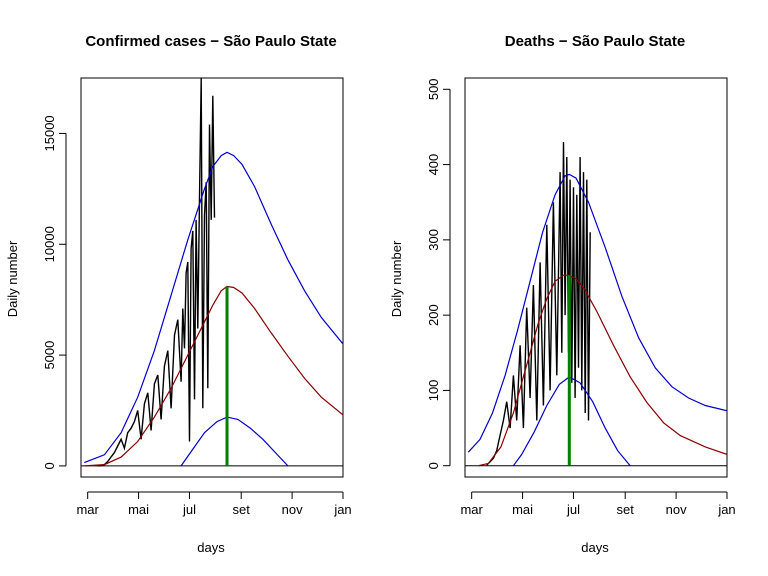 The width and height of the screenshot is (768, 576). I want to click on cases-x-tick-label: mai, so click(138, 509).